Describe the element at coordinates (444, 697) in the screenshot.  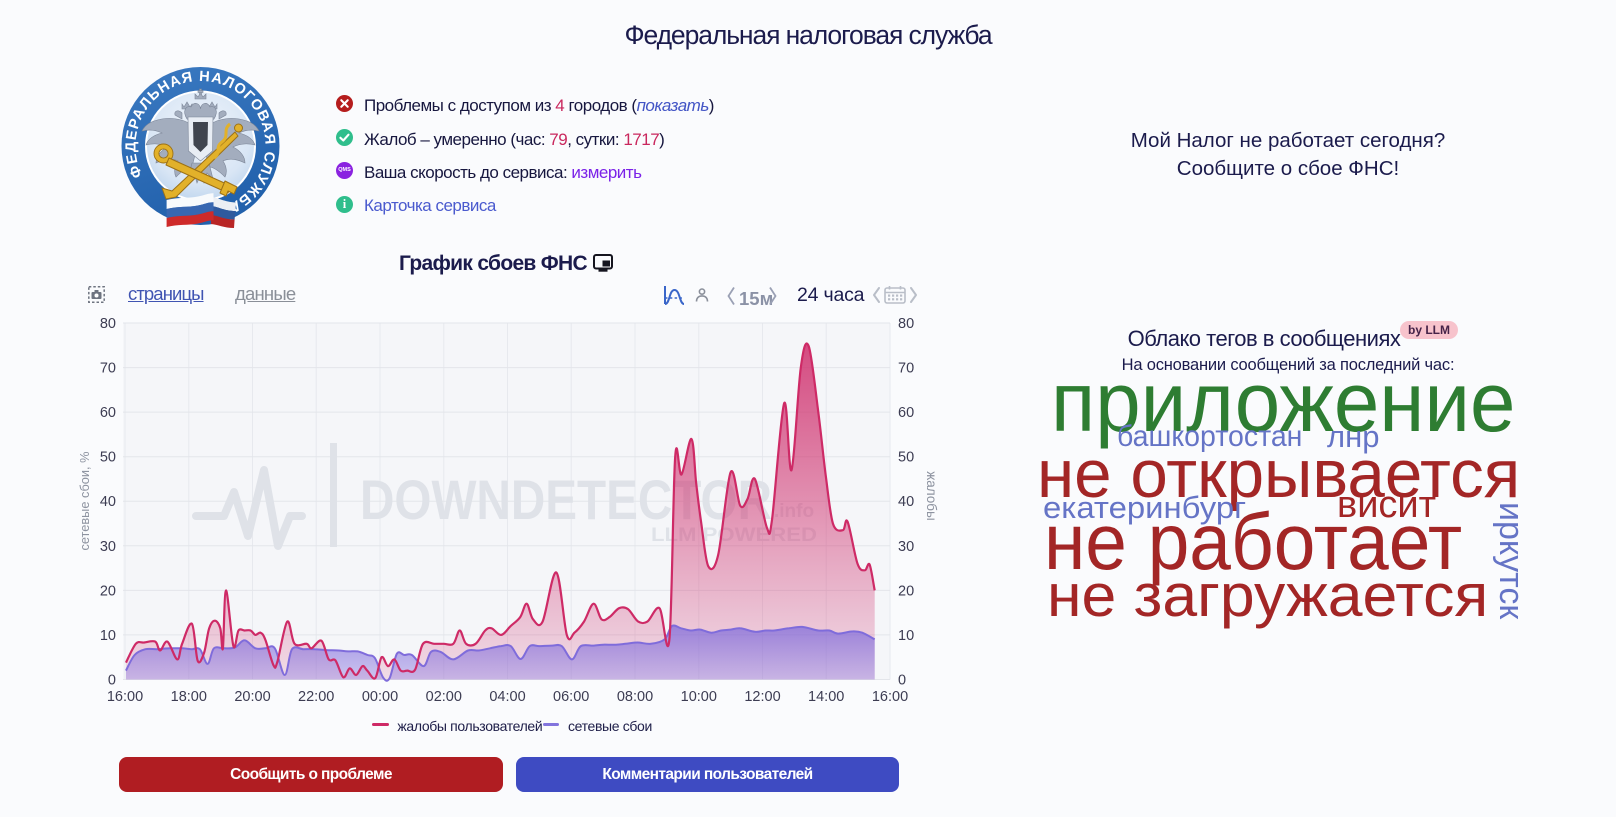
I see `svg-text: 02:00` at that location.